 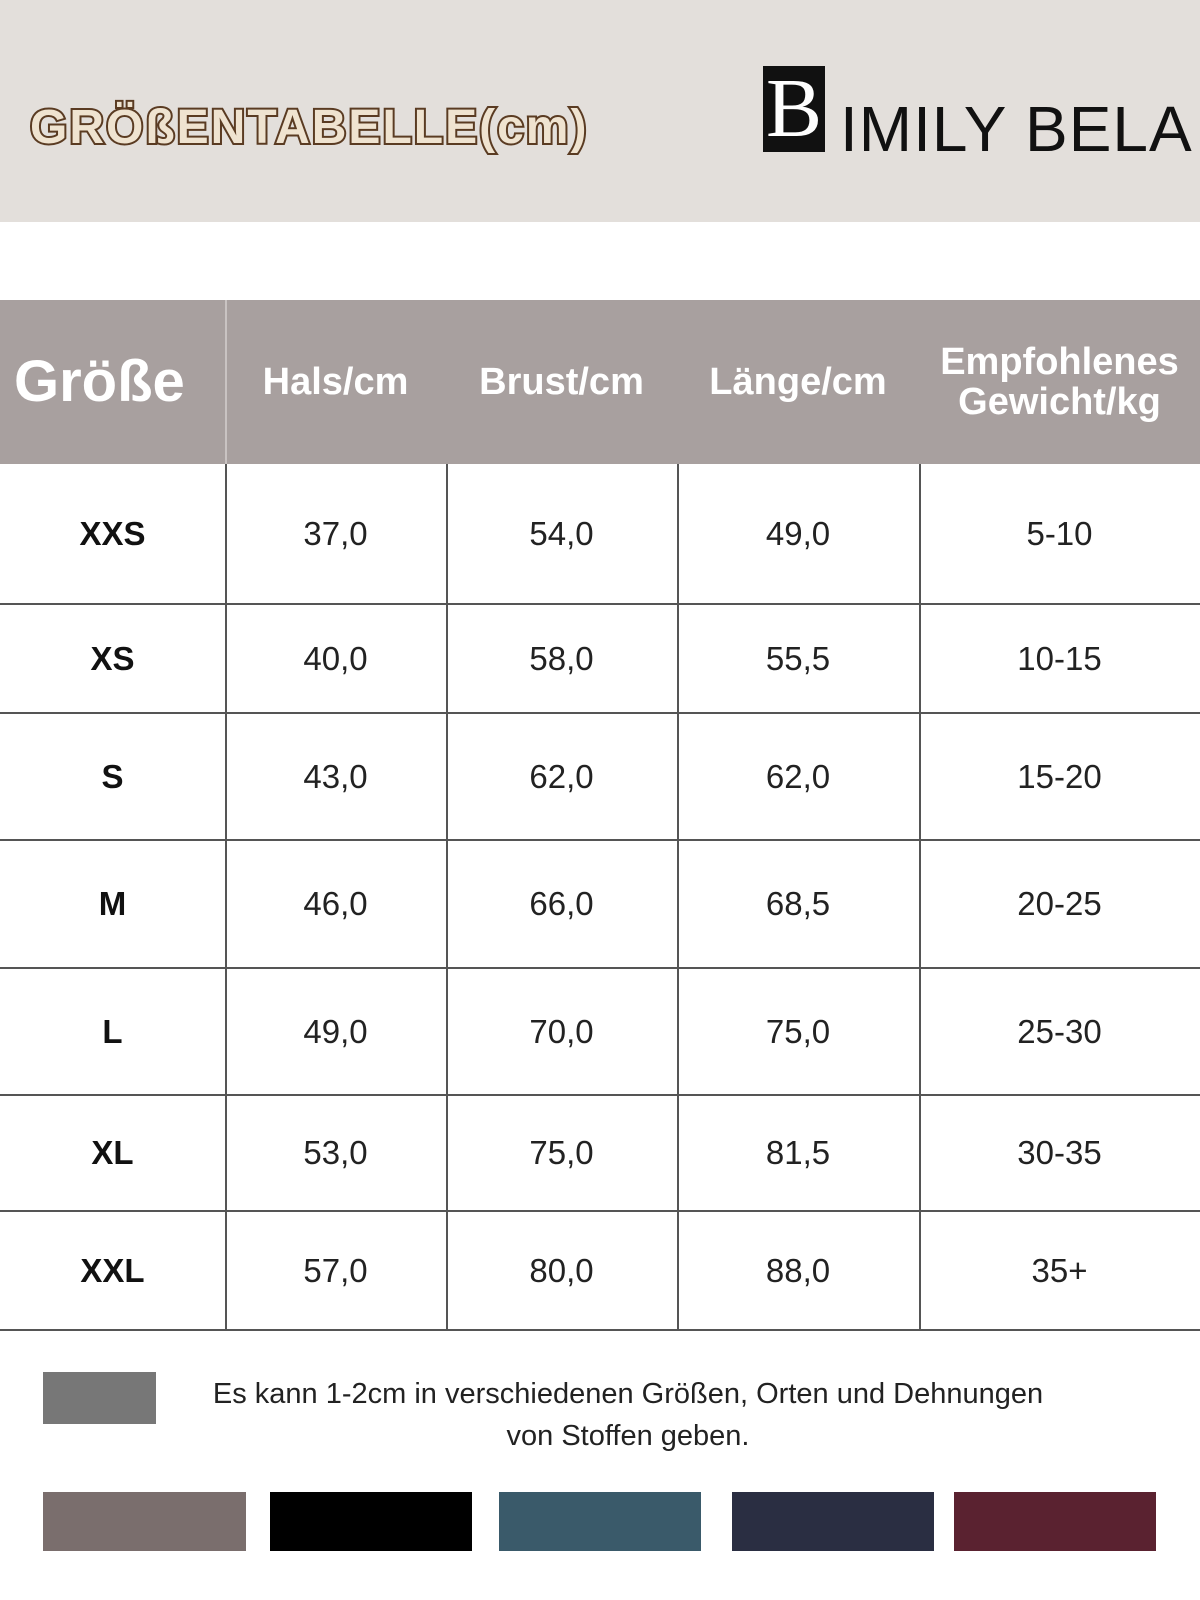 I want to click on table-cell: 68,5, so click(x=798, y=903).